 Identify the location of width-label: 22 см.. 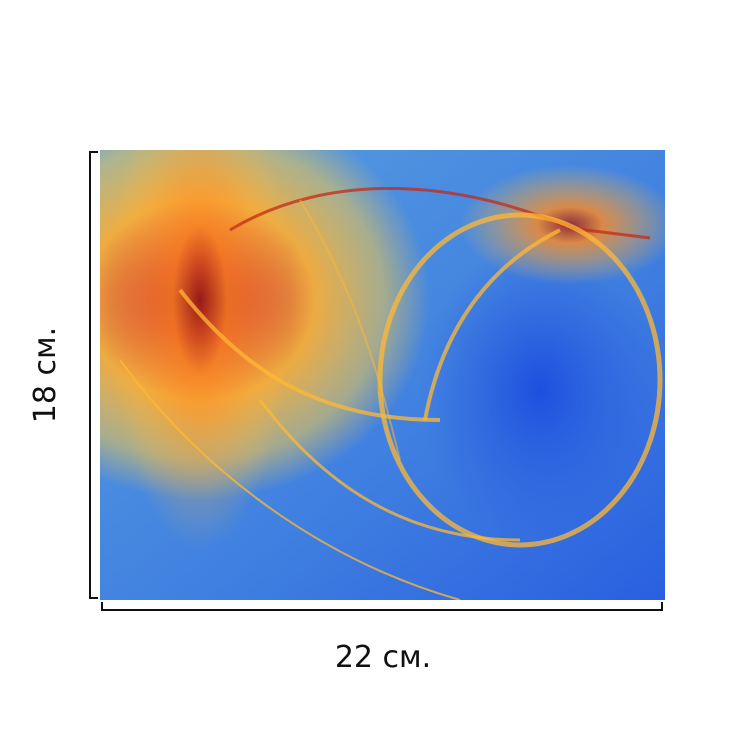
(383, 657).